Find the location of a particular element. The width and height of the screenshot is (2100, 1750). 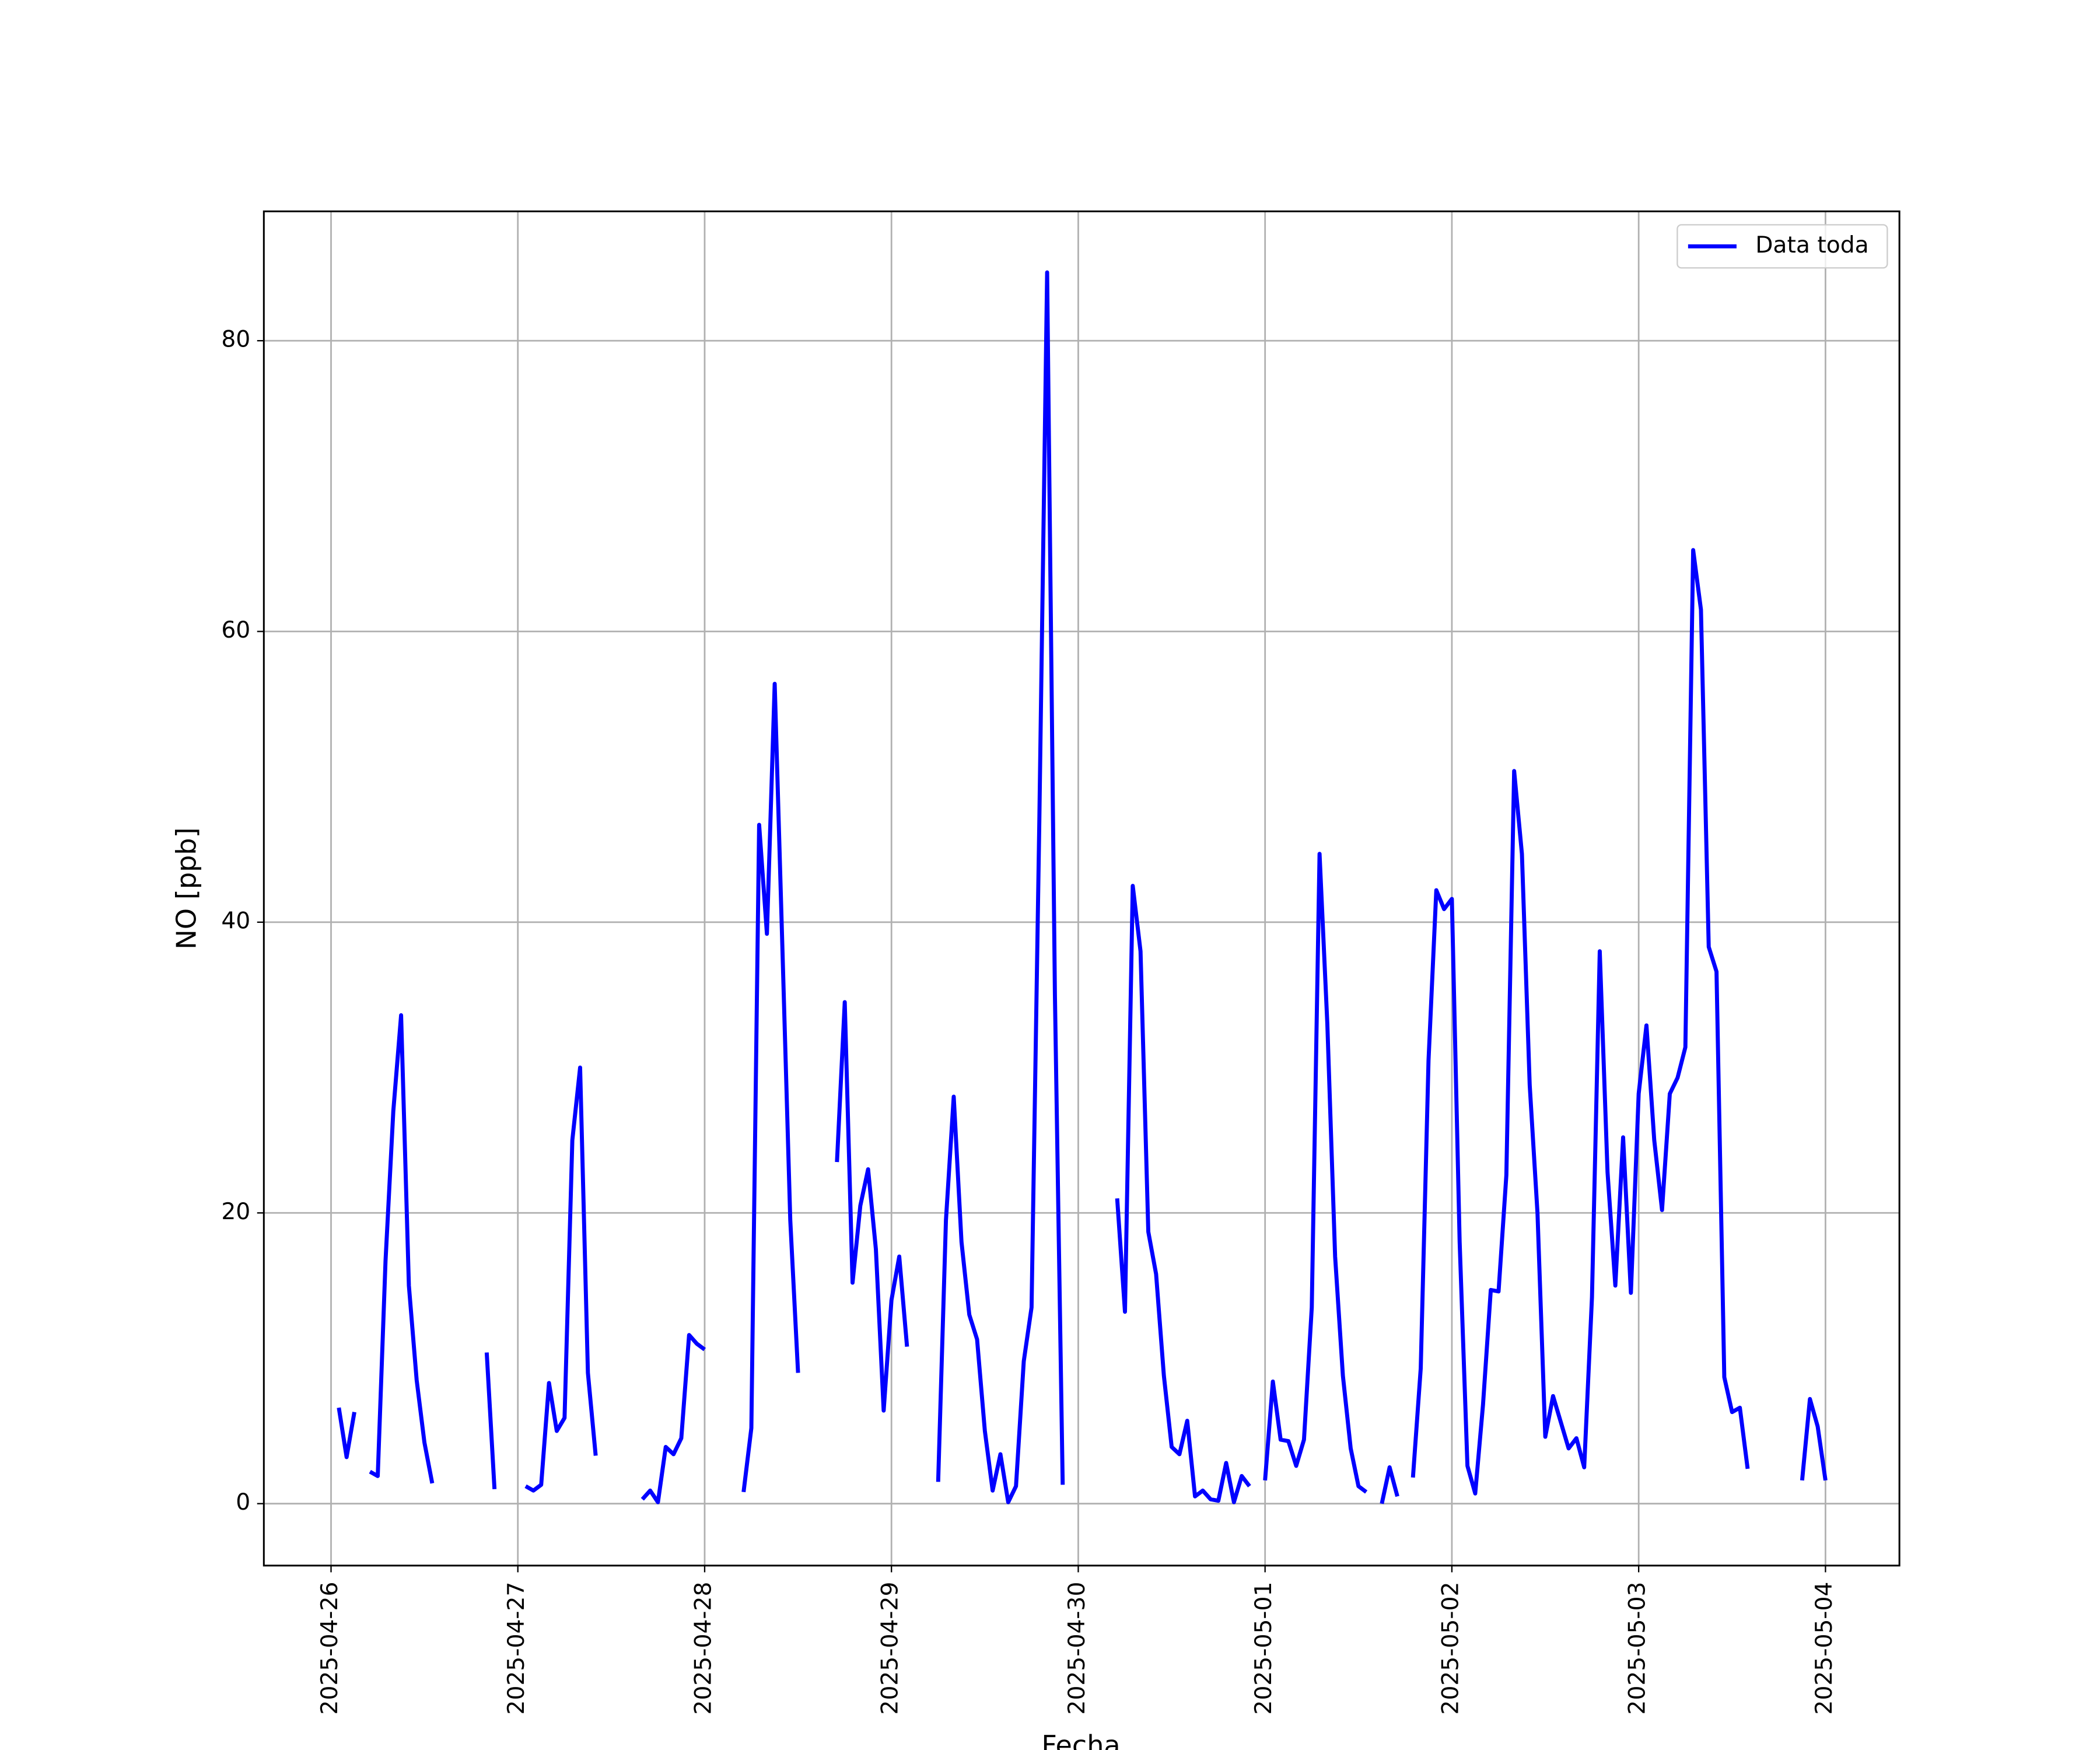

y-tick-label: 0 is located at coordinates (243, 1503).